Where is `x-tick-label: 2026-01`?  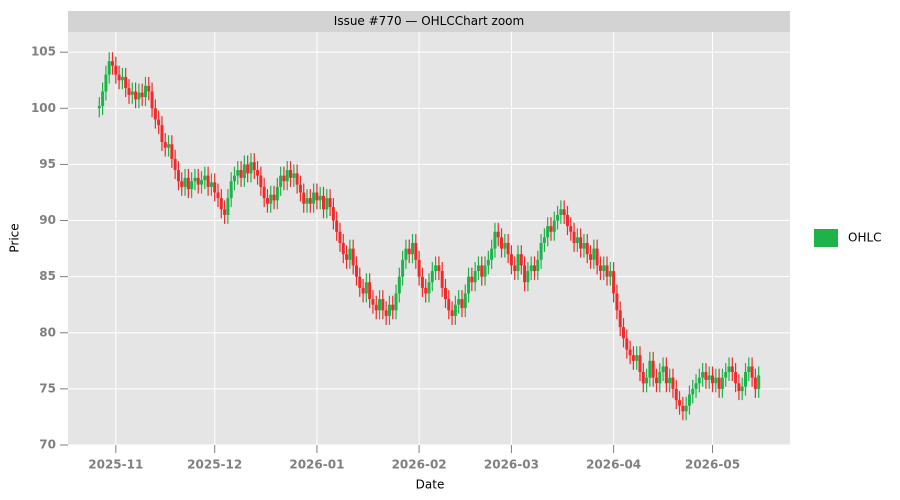
x-tick-label: 2026-01 is located at coordinates (316, 465).